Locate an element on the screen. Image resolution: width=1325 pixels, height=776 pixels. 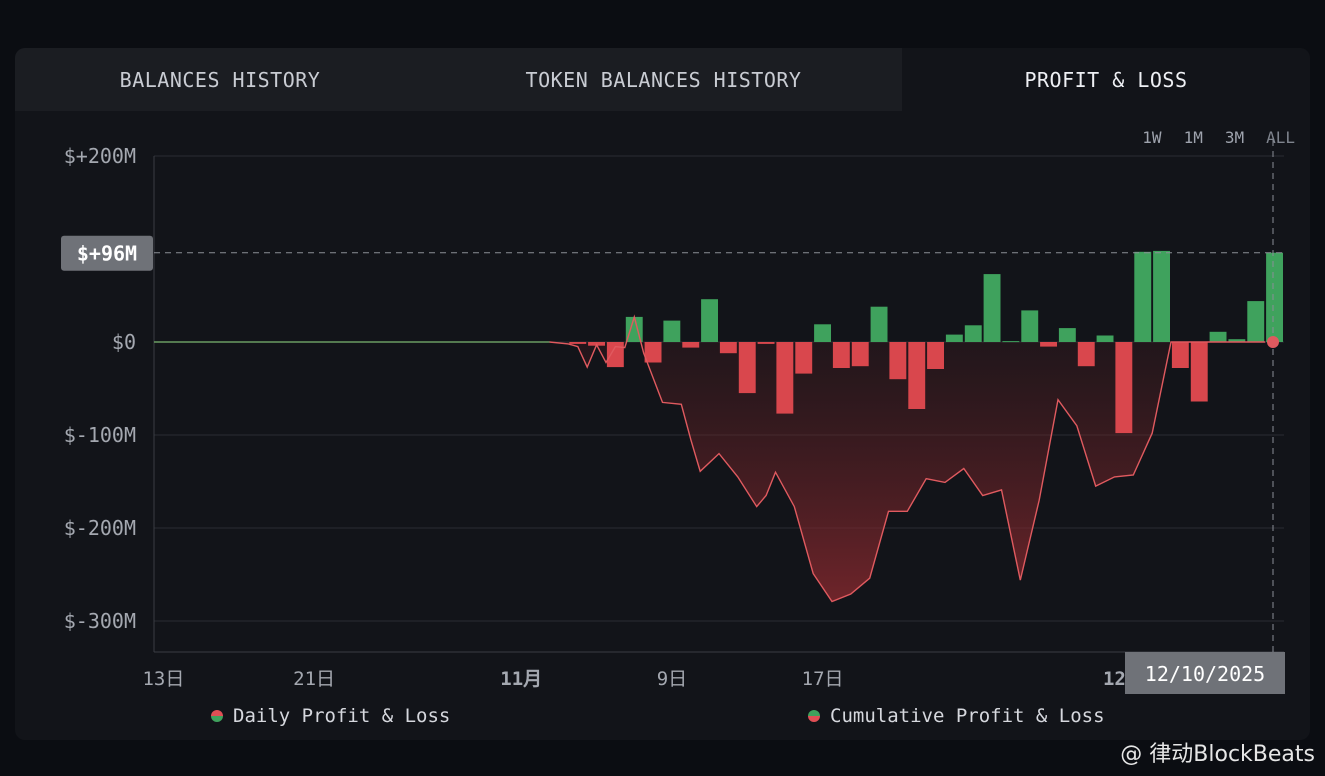
crosshair-value-label: $+96M is located at coordinates (107, 254).